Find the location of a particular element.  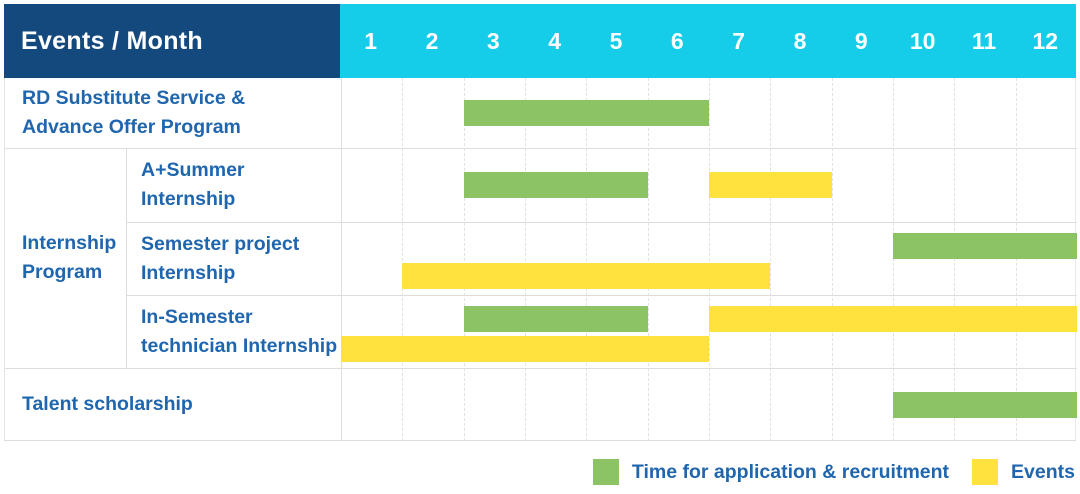

row-label-a-plus-summer-internship: A+Summer Internship is located at coordinates (233, 185).